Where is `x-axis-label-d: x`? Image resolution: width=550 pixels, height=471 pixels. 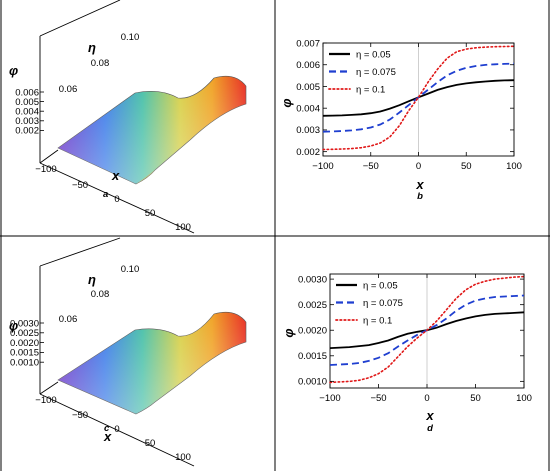
x-axis-label-d: x is located at coordinates (429, 415).